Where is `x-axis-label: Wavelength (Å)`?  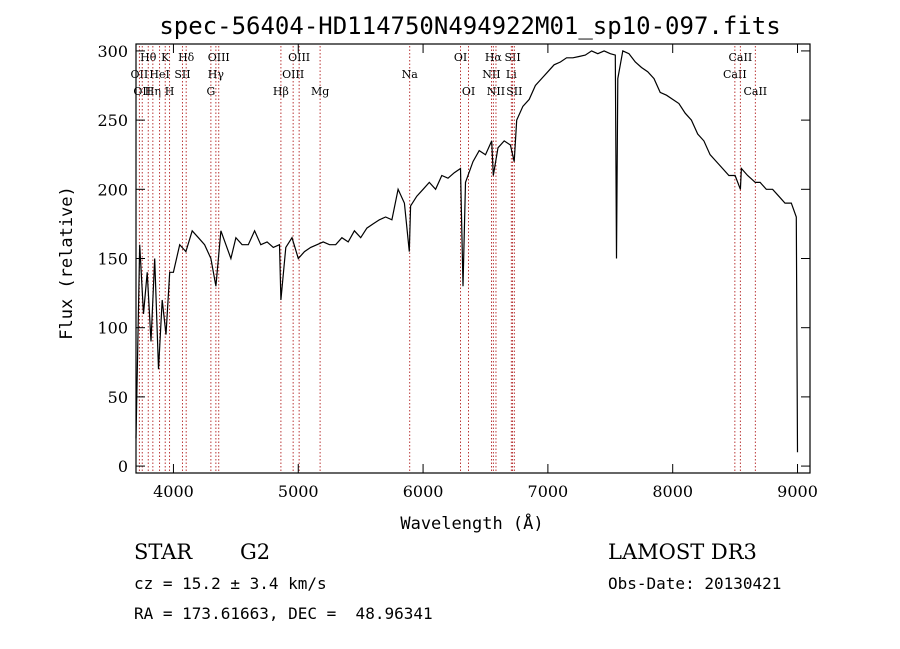
x-axis-label: Wavelength (Å) is located at coordinates (471, 523).